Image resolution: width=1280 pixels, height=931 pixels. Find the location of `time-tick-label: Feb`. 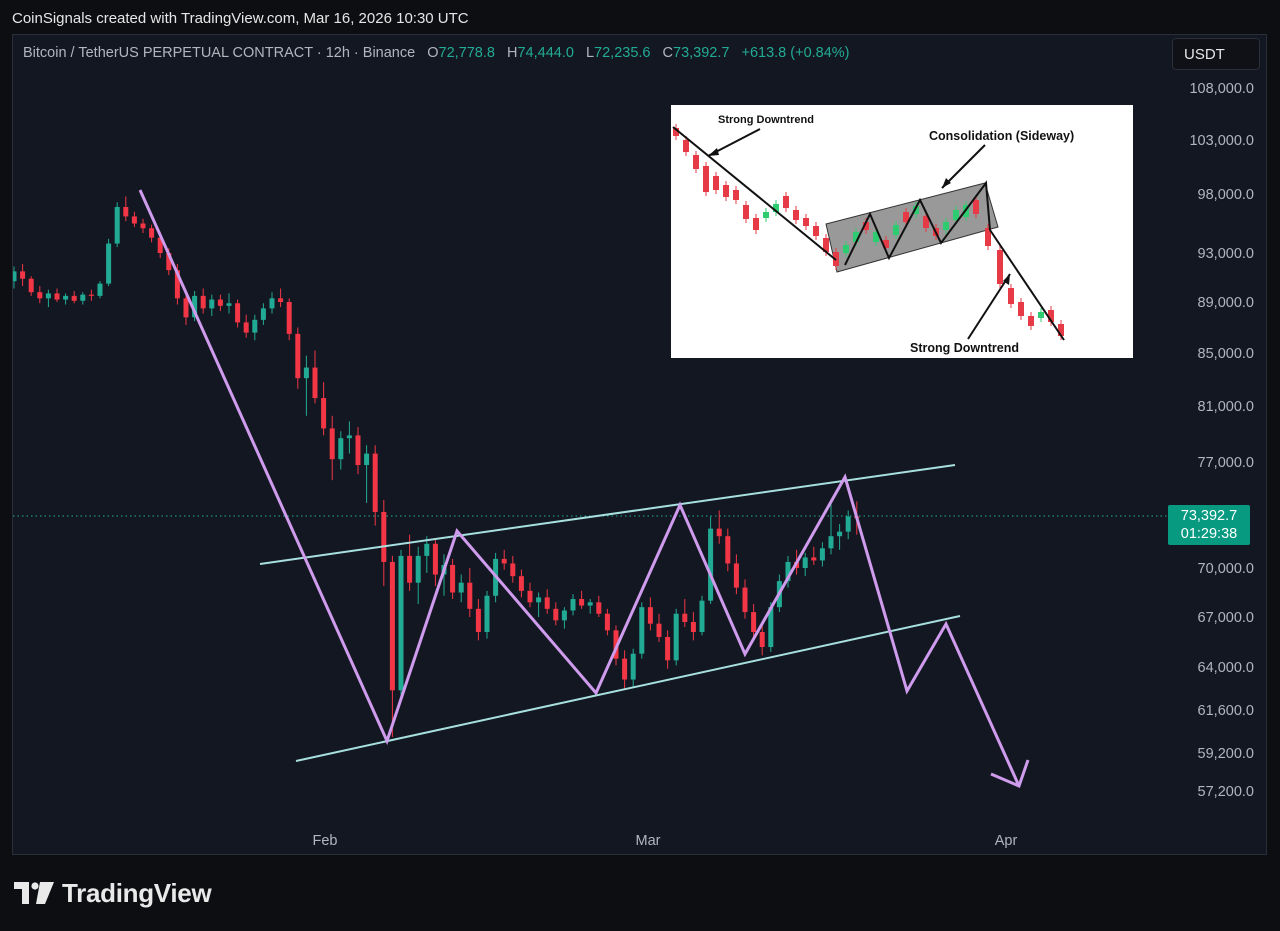

time-tick-label: Feb is located at coordinates (325, 841).